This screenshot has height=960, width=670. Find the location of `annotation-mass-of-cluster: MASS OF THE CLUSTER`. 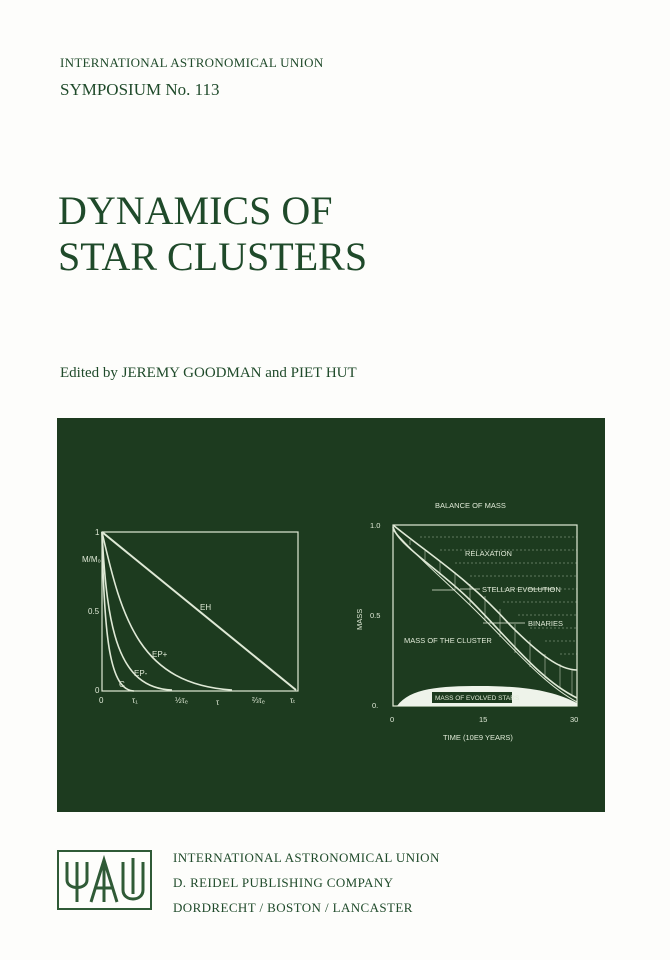

annotation-mass-of-cluster: MASS OF THE CLUSTER is located at coordinates (448, 640).